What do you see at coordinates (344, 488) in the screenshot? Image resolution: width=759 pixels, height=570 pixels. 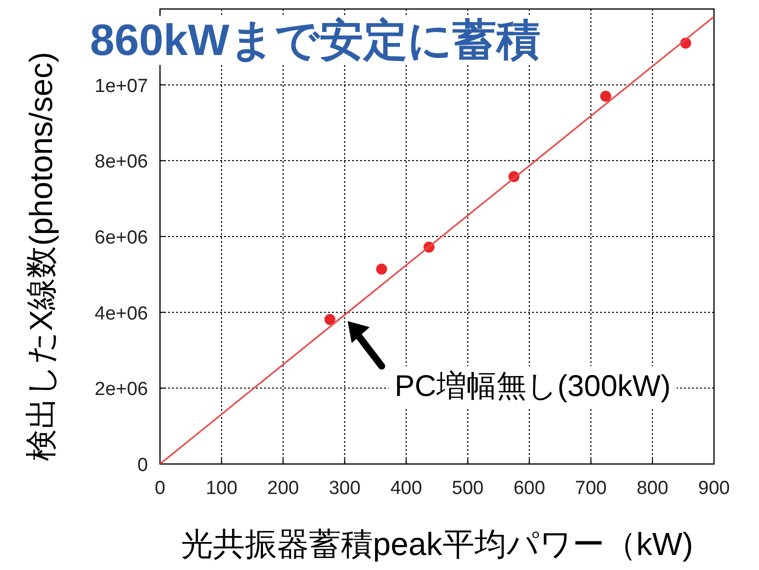 I see `x-tick-label: 300` at bounding box center [344, 488].